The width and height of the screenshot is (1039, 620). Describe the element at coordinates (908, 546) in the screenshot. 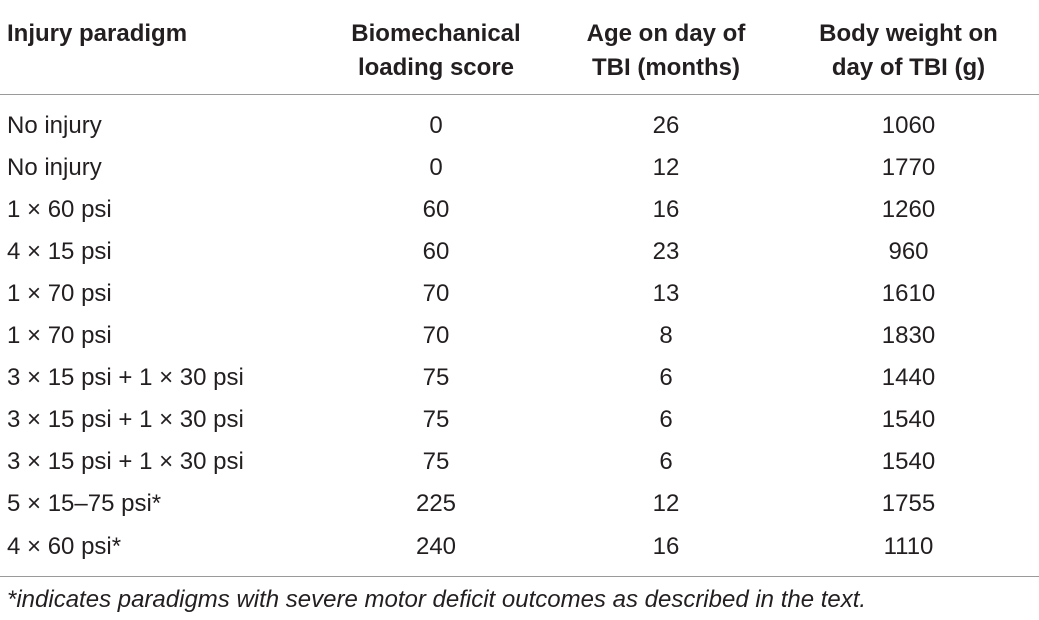

I see `cell-body-weight: 1110` at that location.